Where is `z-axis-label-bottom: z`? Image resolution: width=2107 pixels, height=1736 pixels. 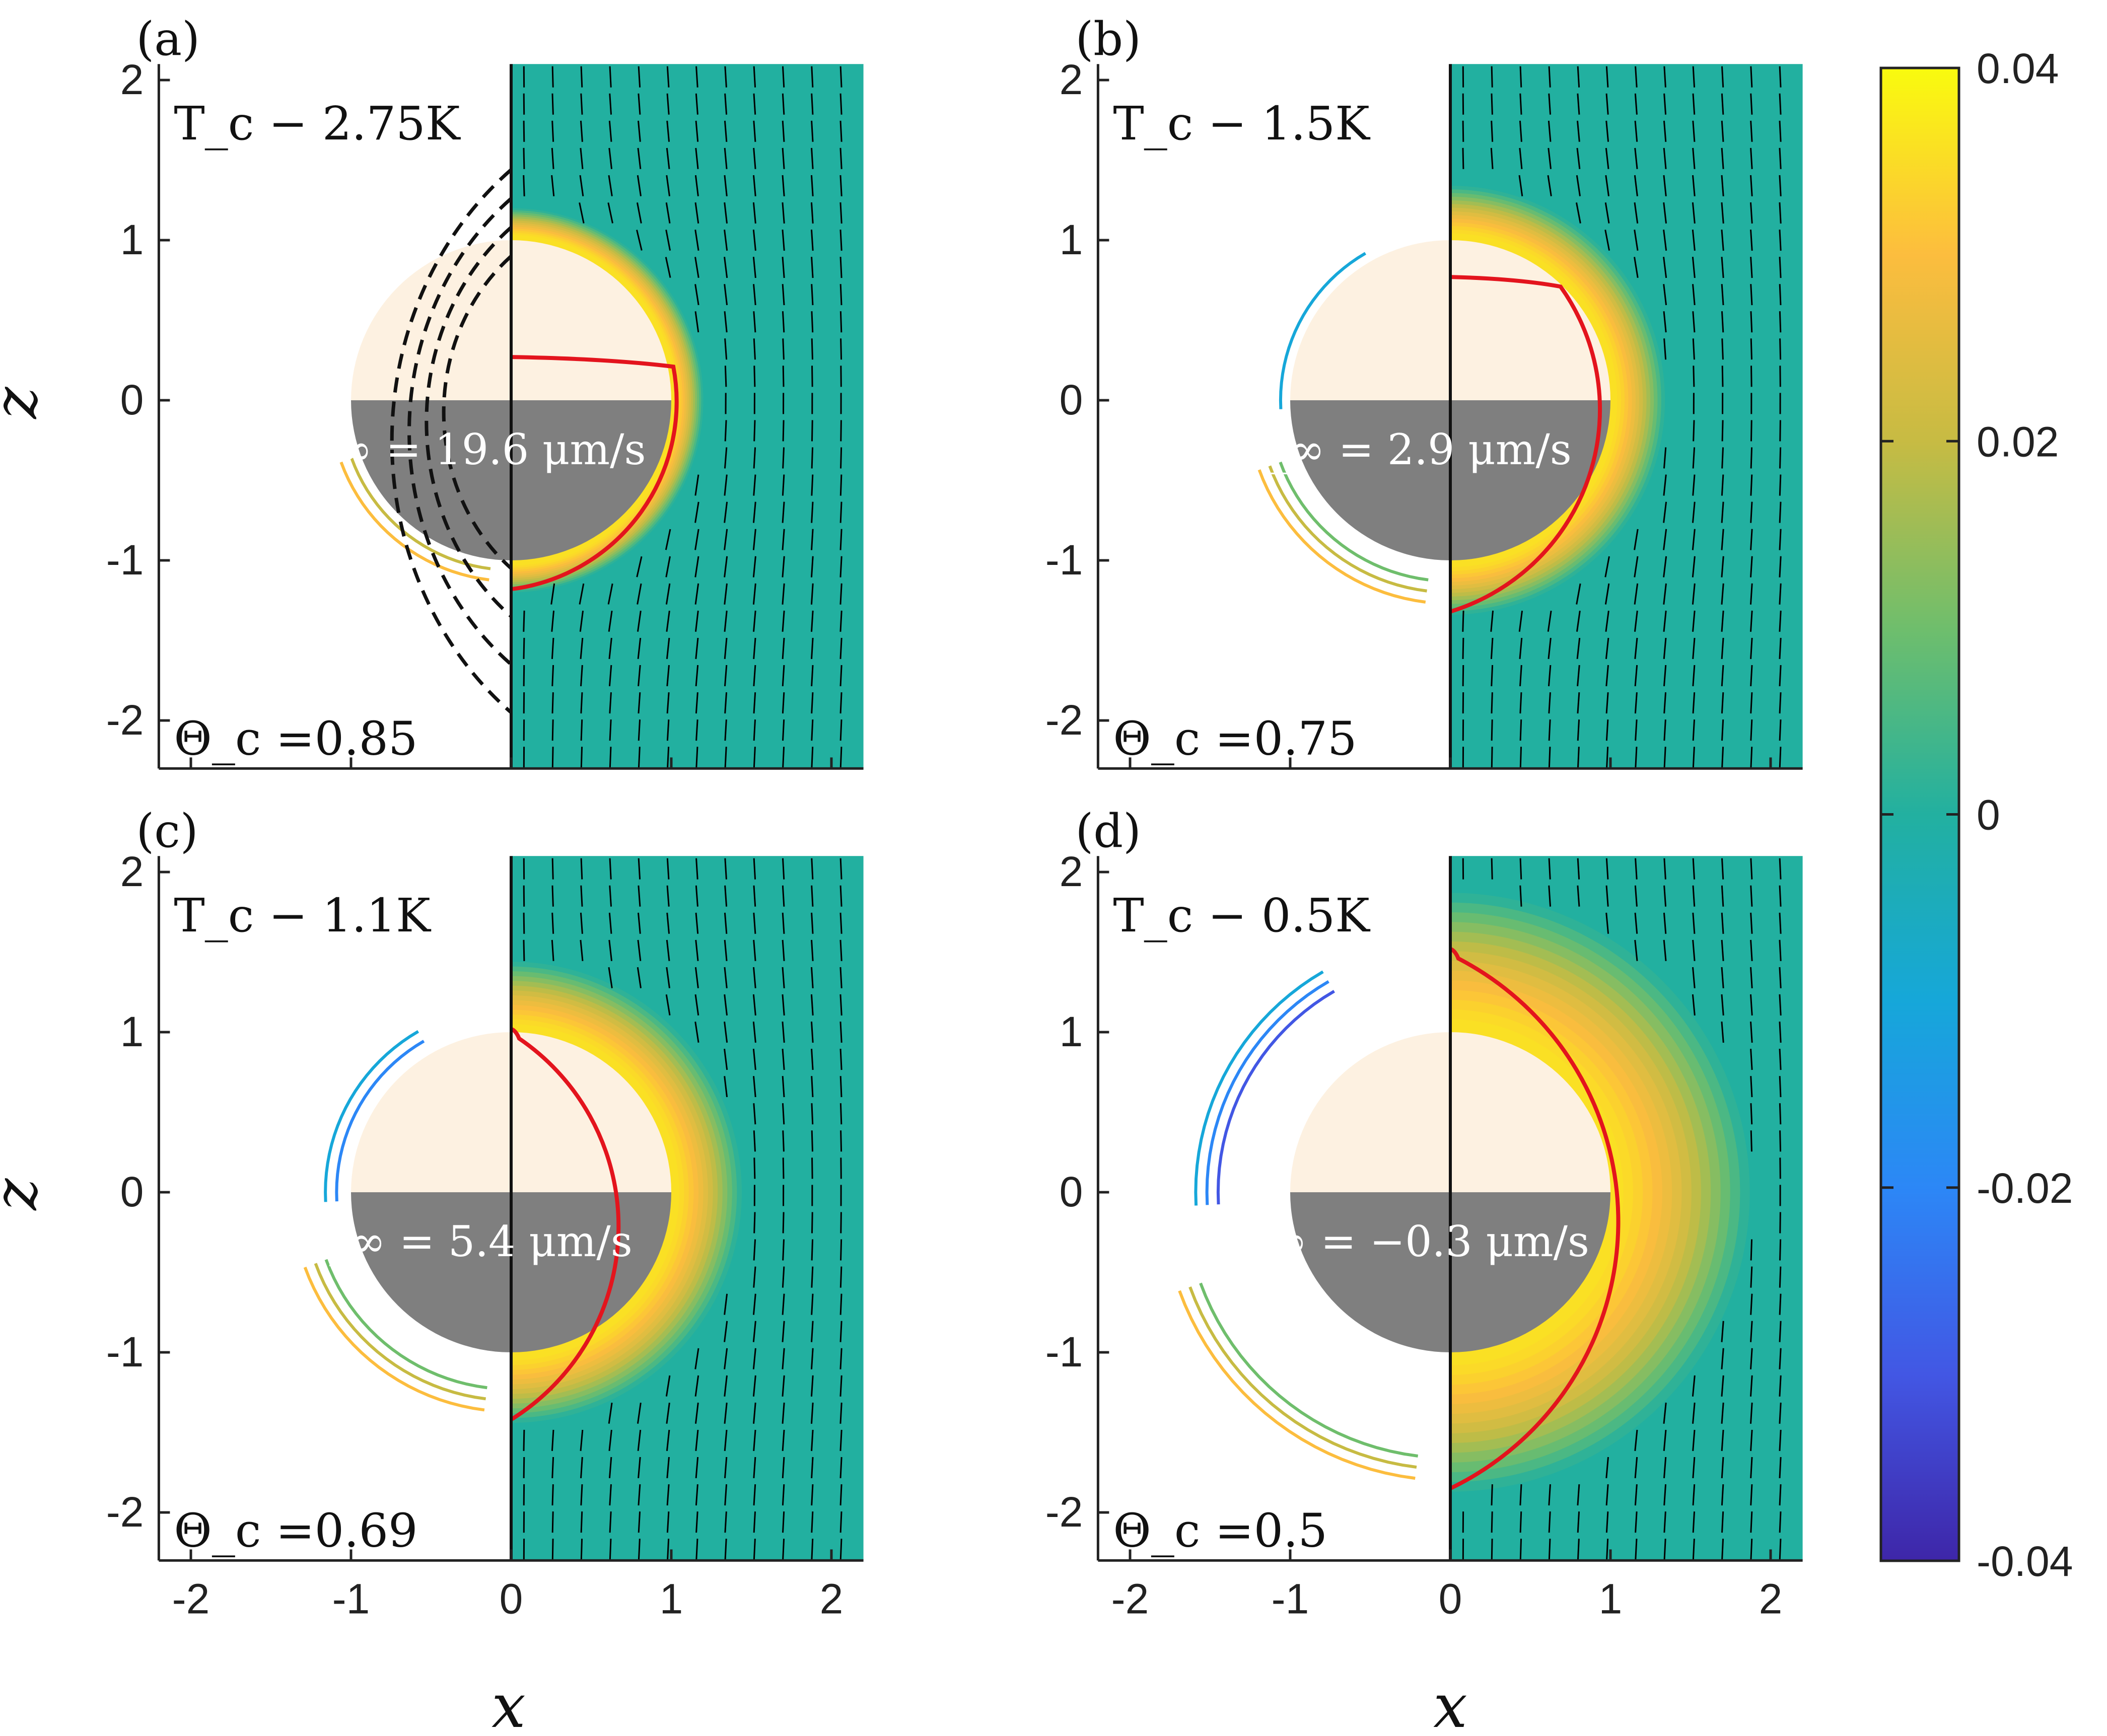
z-axis-label-bottom: z is located at coordinates (25, 1195).